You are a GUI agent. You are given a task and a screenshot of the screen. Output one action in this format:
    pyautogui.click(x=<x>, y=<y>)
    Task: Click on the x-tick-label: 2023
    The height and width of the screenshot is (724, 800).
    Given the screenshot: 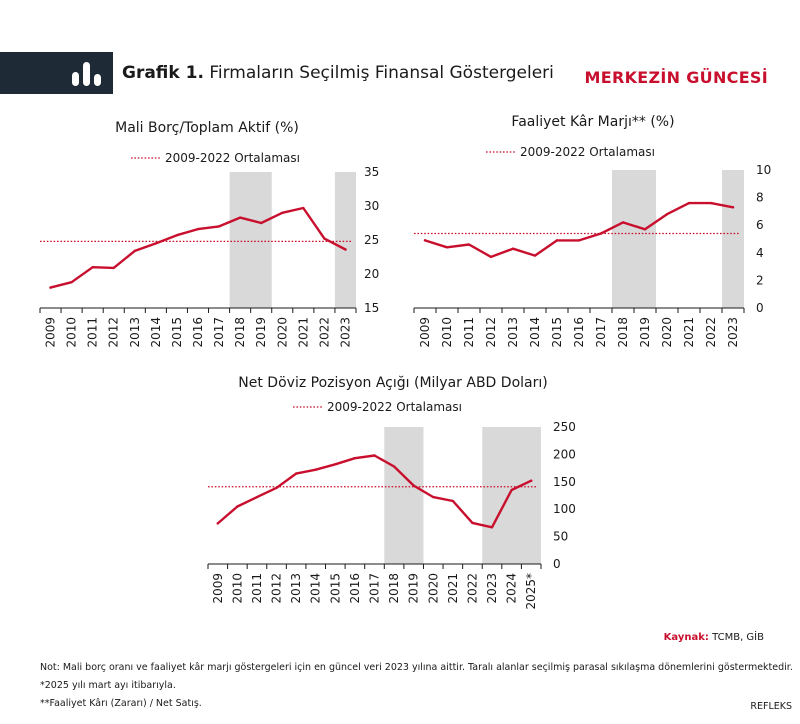 What is the action you would take?
    pyautogui.click(x=733, y=332)
    